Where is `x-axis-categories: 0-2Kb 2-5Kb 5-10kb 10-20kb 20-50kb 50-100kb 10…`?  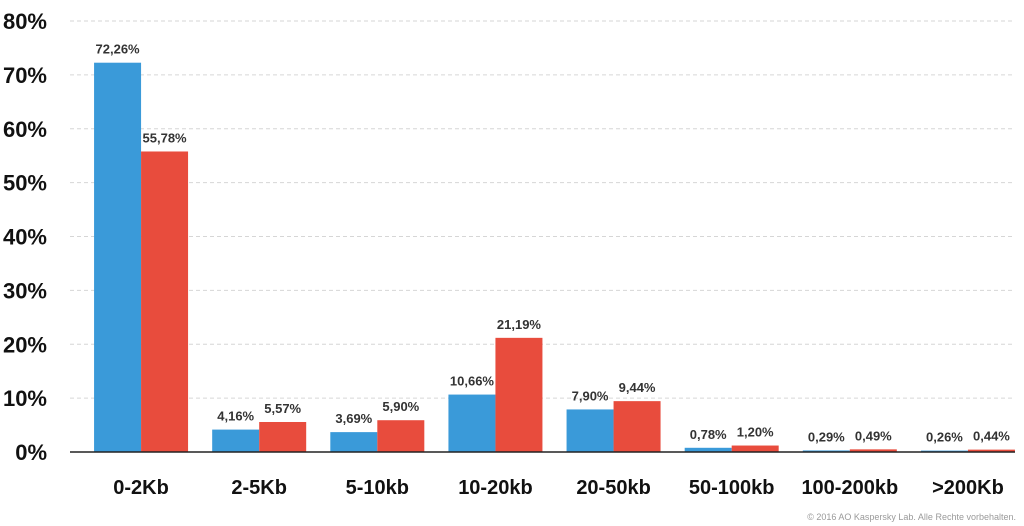
x-axis-categories: 0-2Kb 2-5Kb 5-10kb 10-20kb 20-50kb 50-100kb 10… is located at coordinates (558, 488).